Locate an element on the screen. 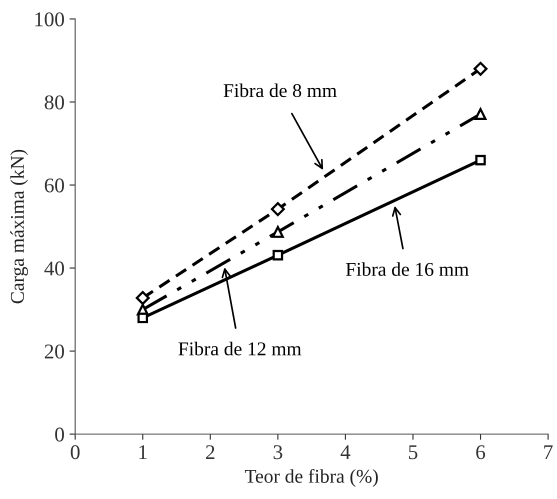 Image resolution: width=557 pixels, height=499 pixels. x-tick-label: 0 is located at coordinates (75, 452).